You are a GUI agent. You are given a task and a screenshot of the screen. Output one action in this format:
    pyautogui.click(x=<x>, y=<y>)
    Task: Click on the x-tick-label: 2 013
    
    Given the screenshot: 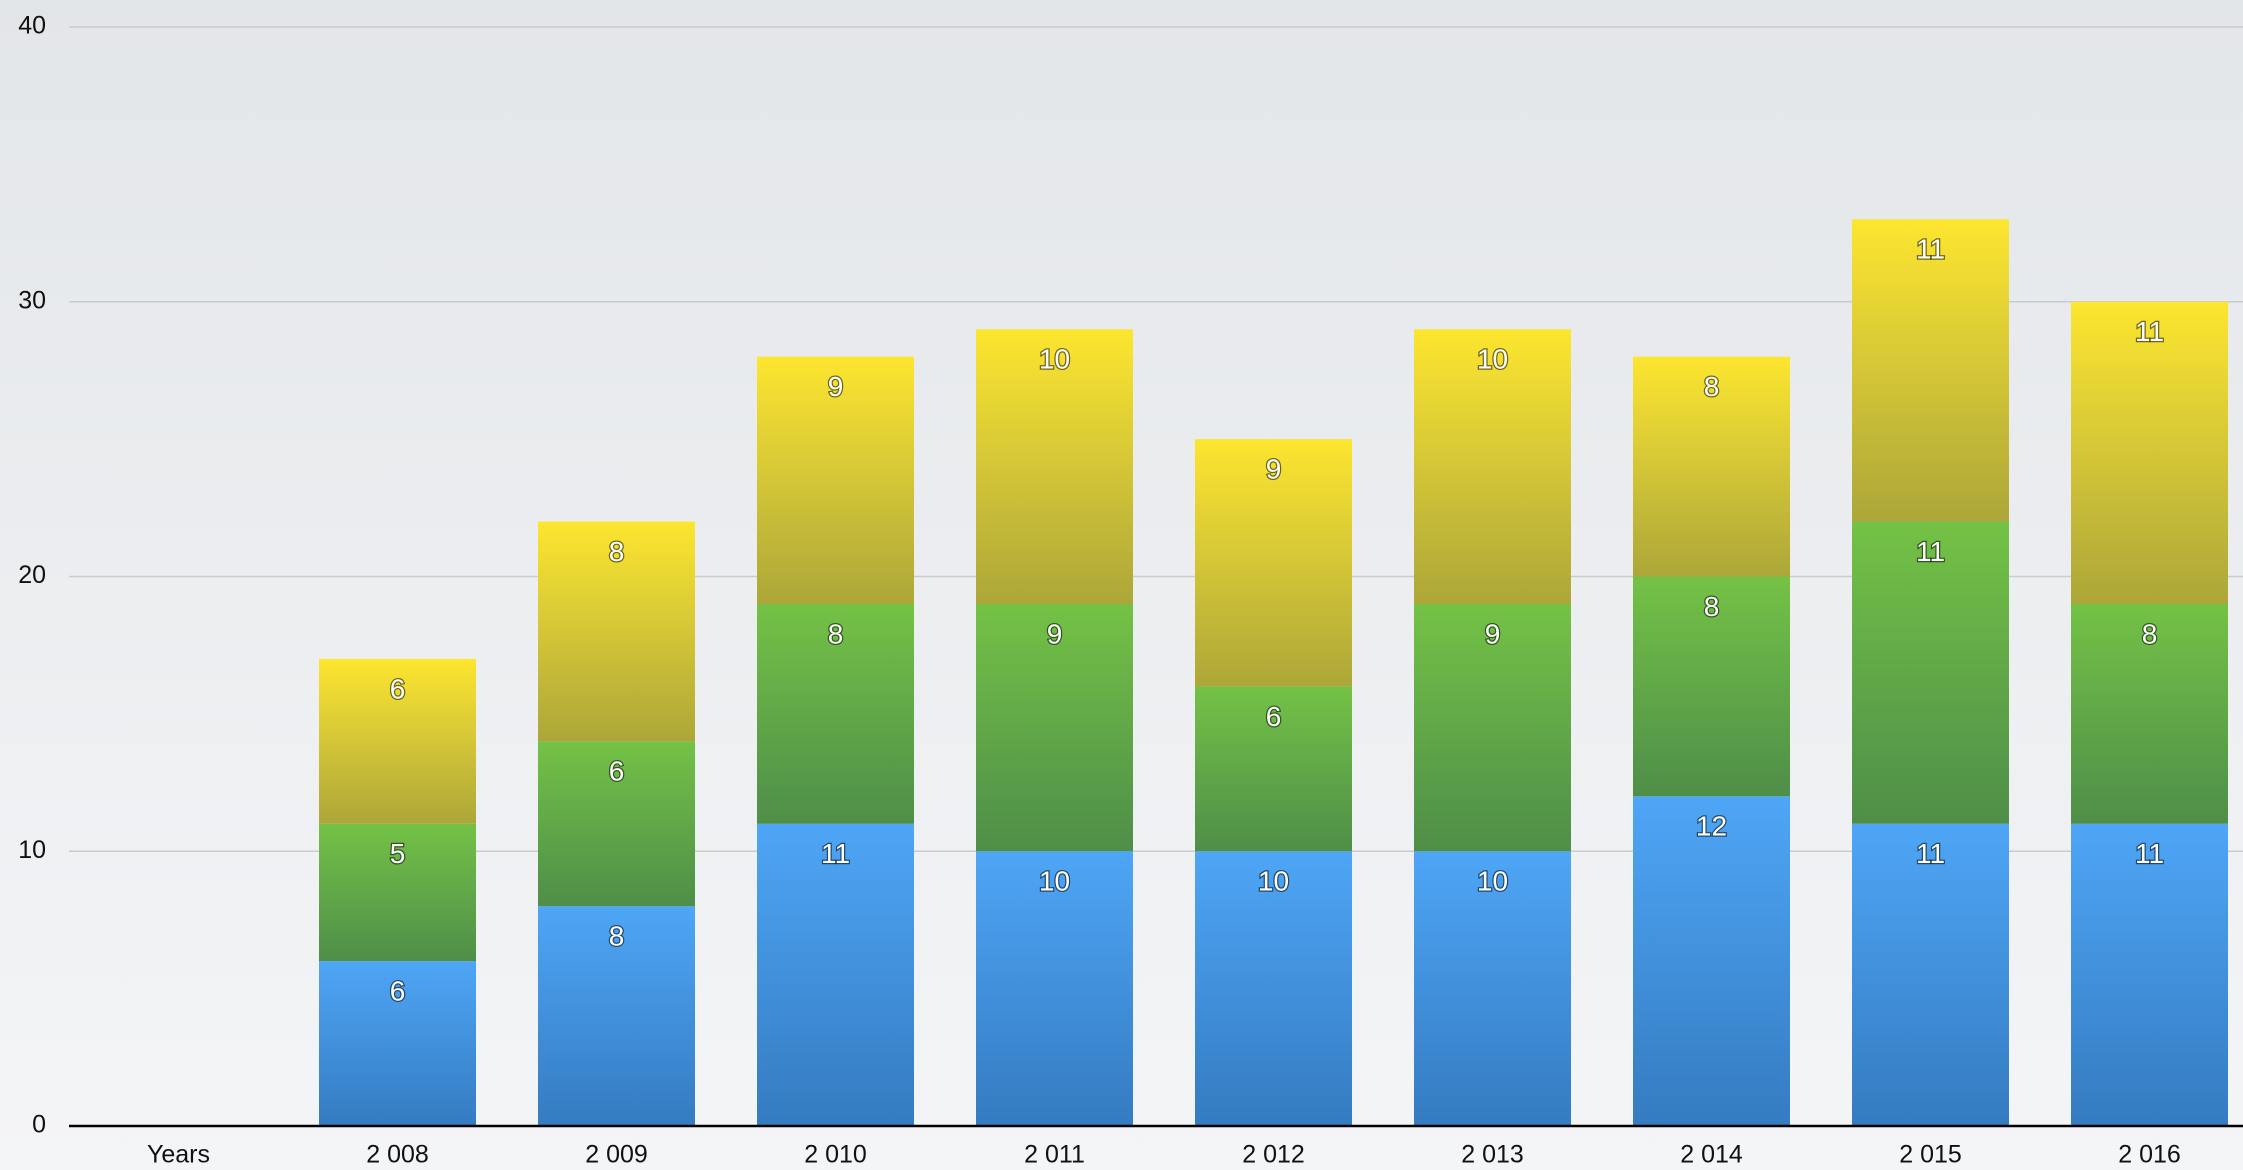 What is the action you would take?
    pyautogui.click(x=1492, y=1155)
    